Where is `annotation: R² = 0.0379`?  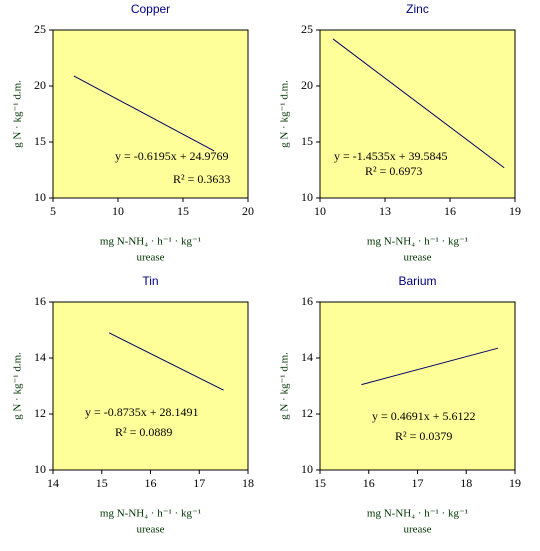 annotation: R² = 0.0379 is located at coordinates (423, 436).